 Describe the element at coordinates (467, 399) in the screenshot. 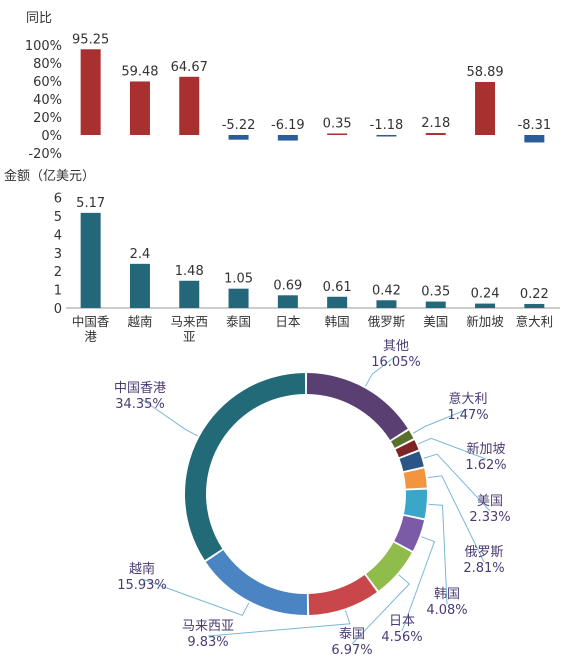

I see `donut-category-label: 意大利` at that location.